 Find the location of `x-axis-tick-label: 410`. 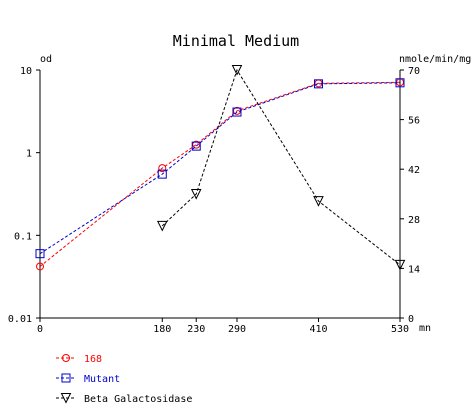

x-axis-tick-label: 410 is located at coordinates (318, 329).